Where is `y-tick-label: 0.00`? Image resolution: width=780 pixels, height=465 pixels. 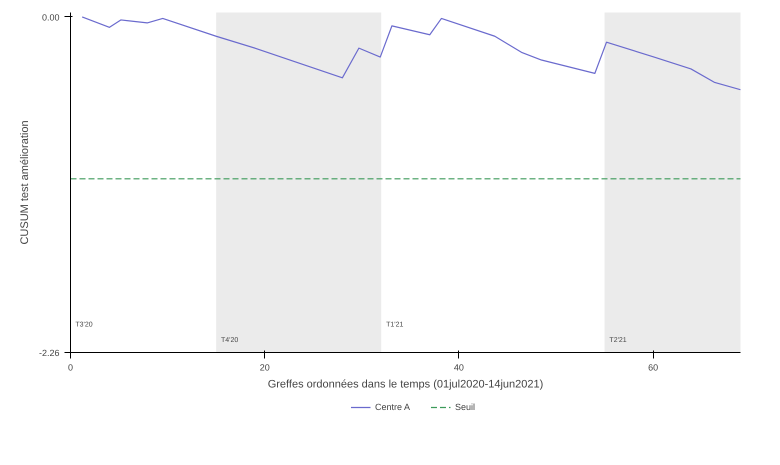
y-tick-label: 0.00 is located at coordinates (51, 17).